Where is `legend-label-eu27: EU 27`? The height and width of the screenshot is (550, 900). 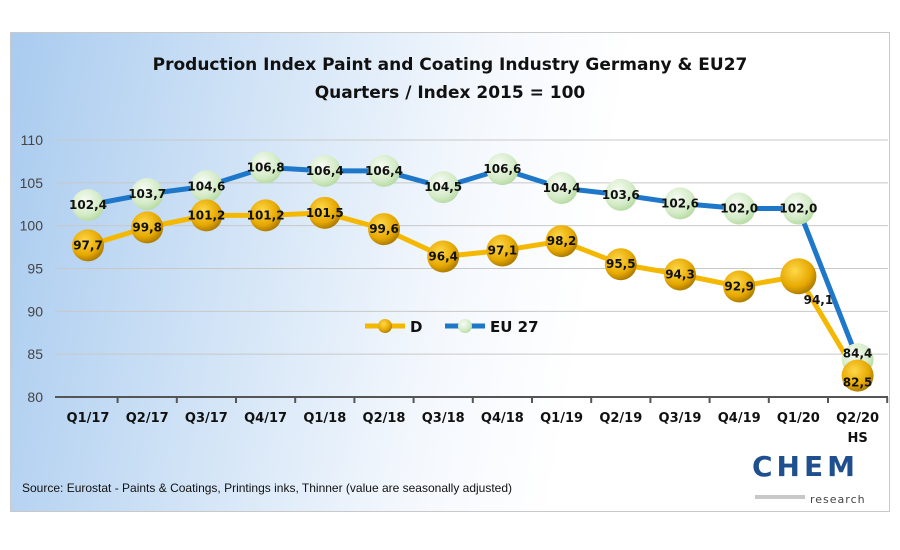
legend-label-eu27: EU 27 is located at coordinates (514, 327).